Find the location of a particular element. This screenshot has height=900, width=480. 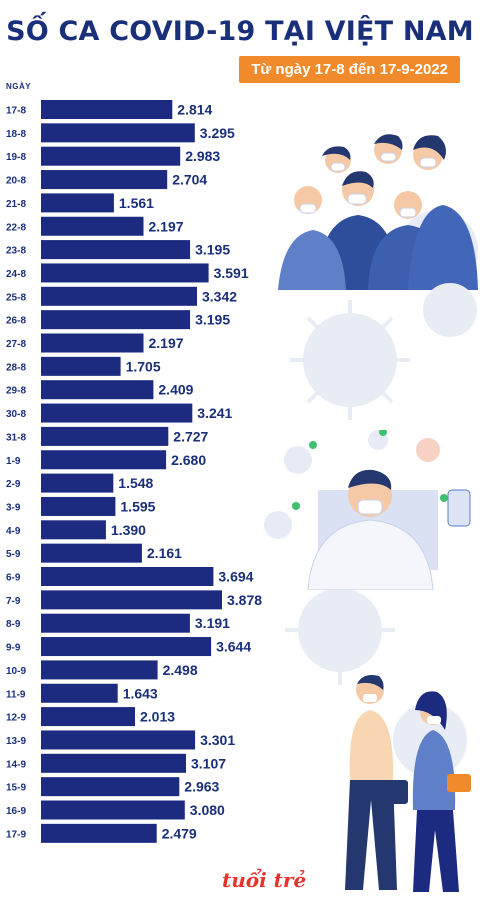

category-label: 14-9 is located at coordinates (16, 764).